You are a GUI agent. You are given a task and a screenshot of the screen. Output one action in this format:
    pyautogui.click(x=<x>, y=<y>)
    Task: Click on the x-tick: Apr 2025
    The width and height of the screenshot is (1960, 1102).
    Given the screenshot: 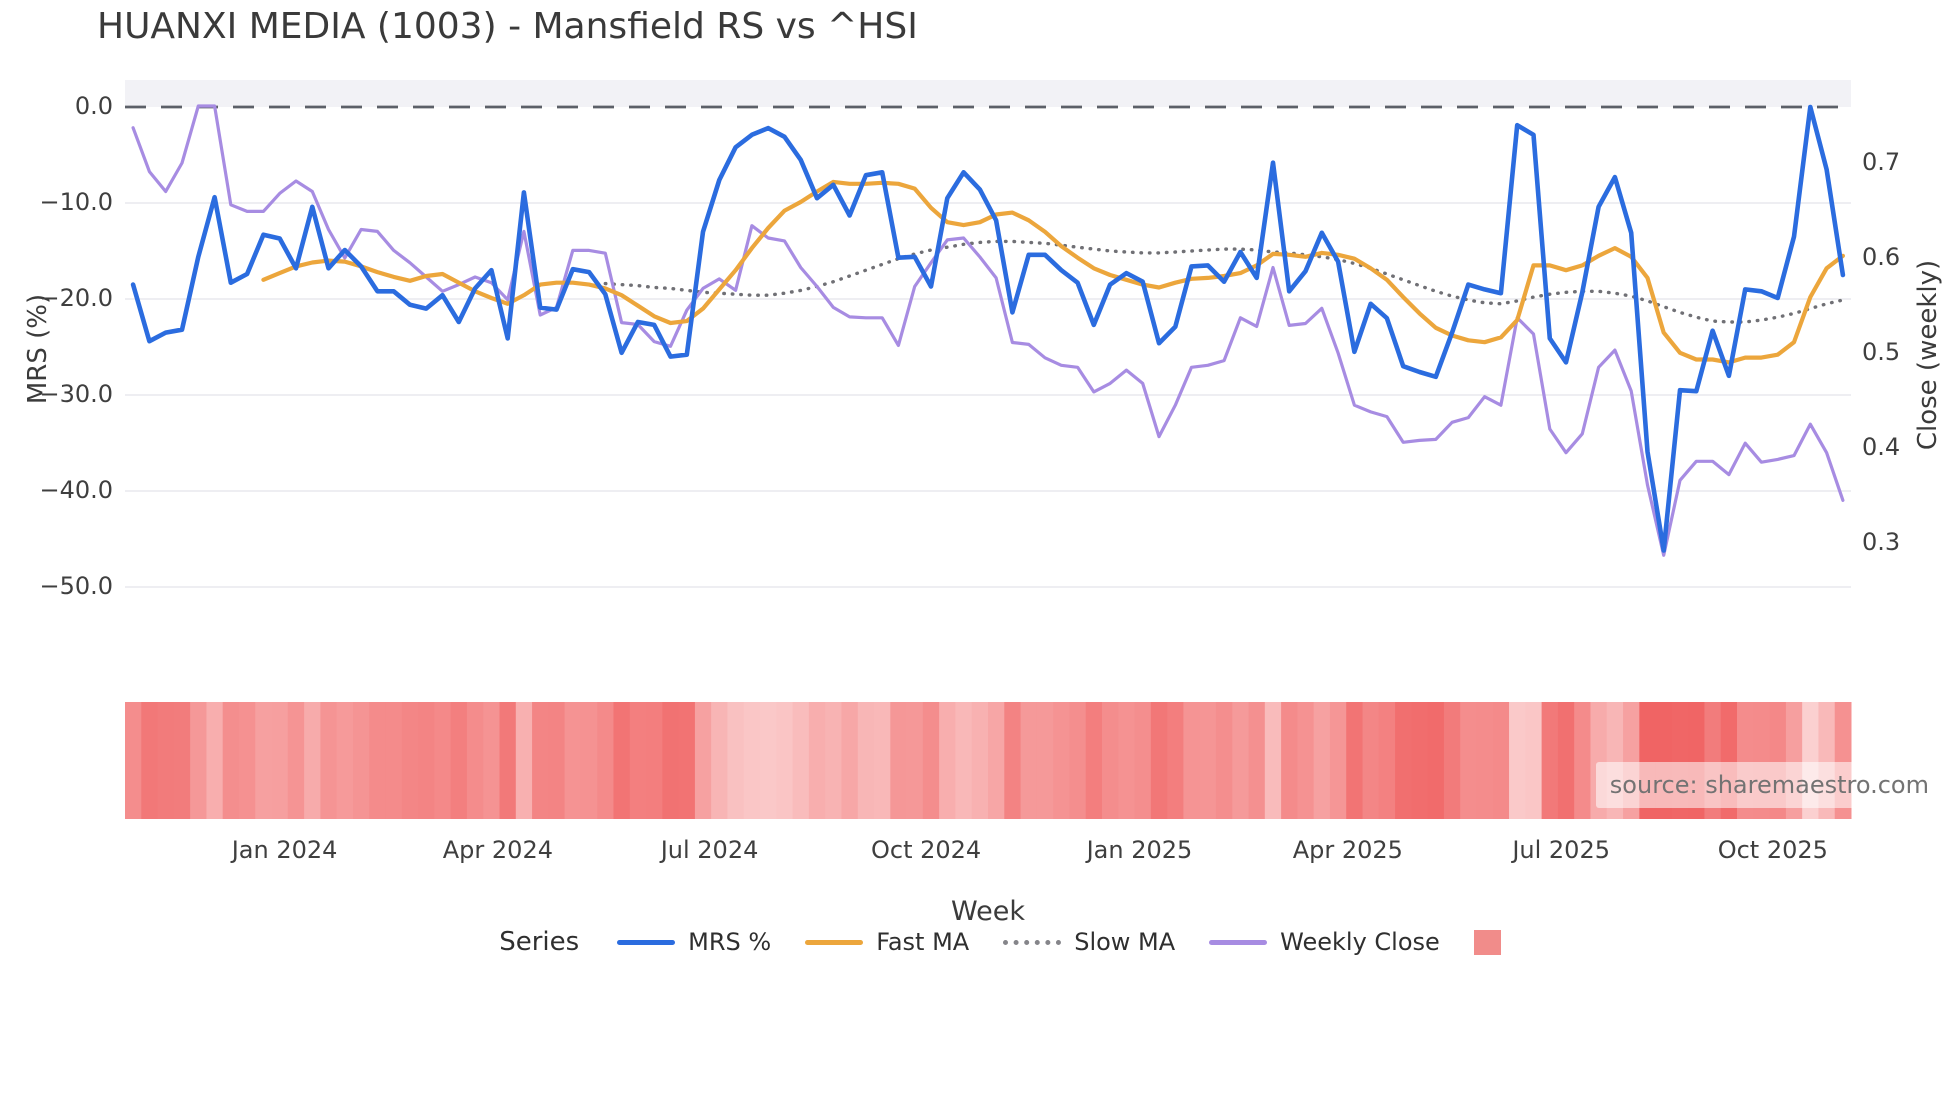 What is the action you would take?
    pyautogui.click(x=1347, y=850)
    